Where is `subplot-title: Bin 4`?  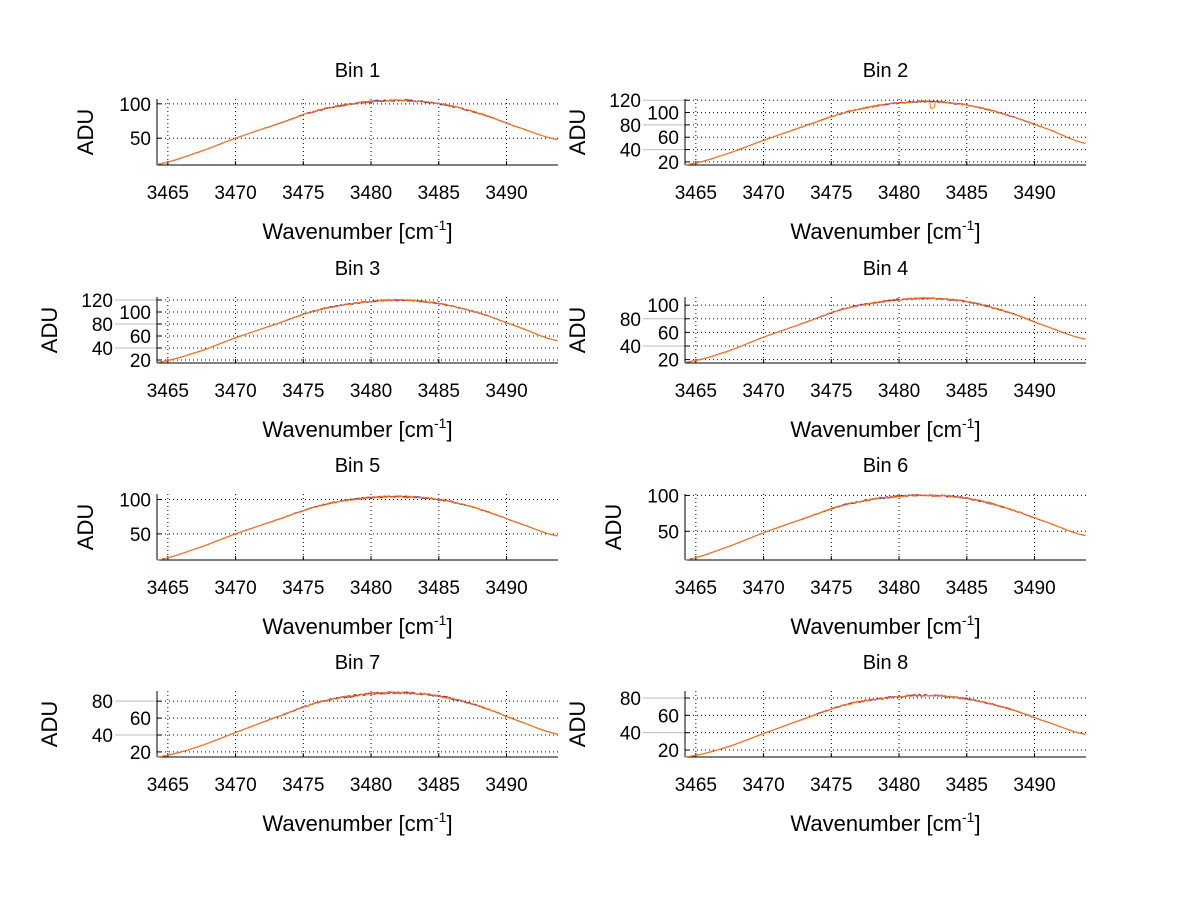
subplot-title: Bin 4 is located at coordinates (886, 269).